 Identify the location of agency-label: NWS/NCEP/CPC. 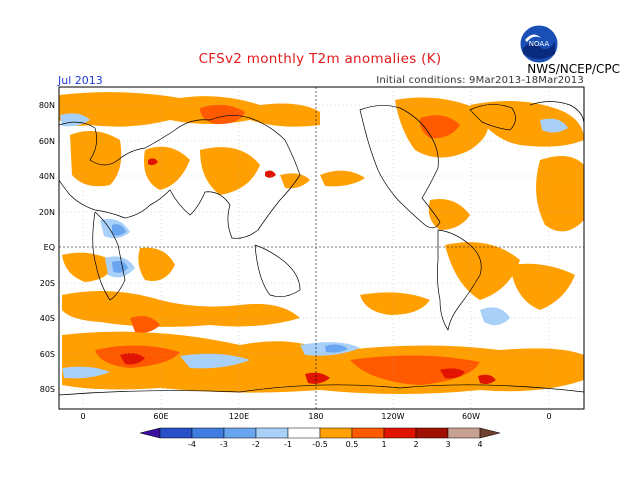
(573, 69).